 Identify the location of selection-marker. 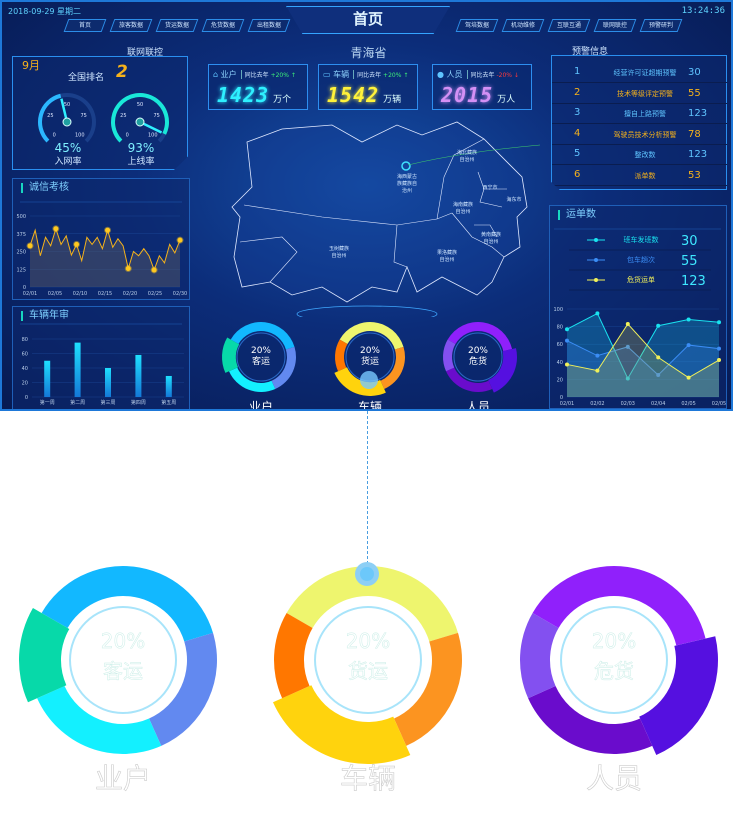
(369, 380).